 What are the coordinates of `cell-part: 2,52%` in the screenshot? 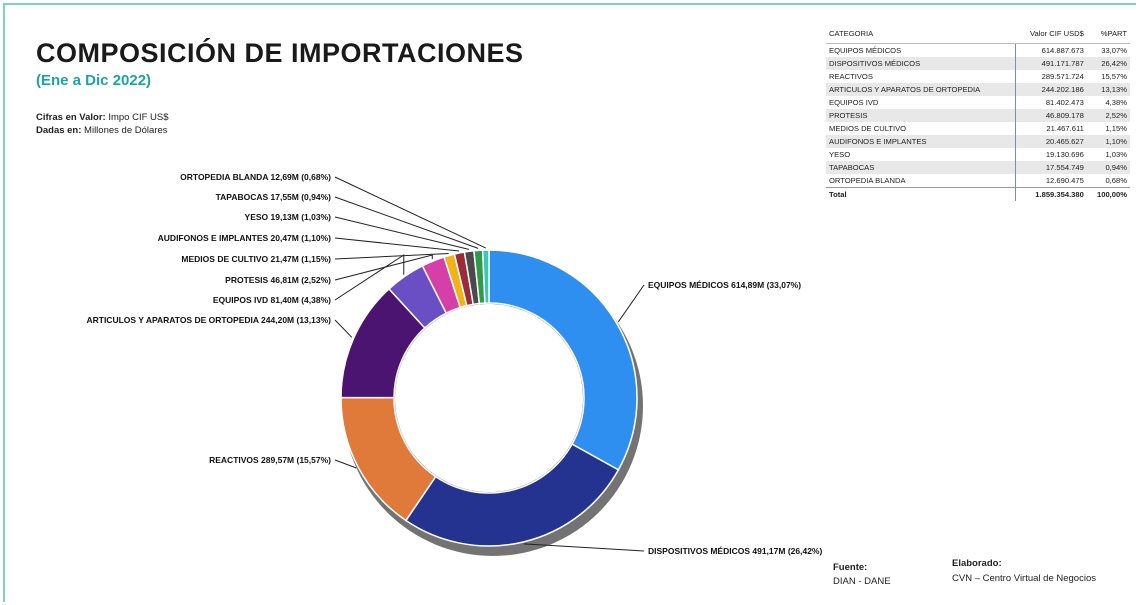 It's located at (1108, 115).